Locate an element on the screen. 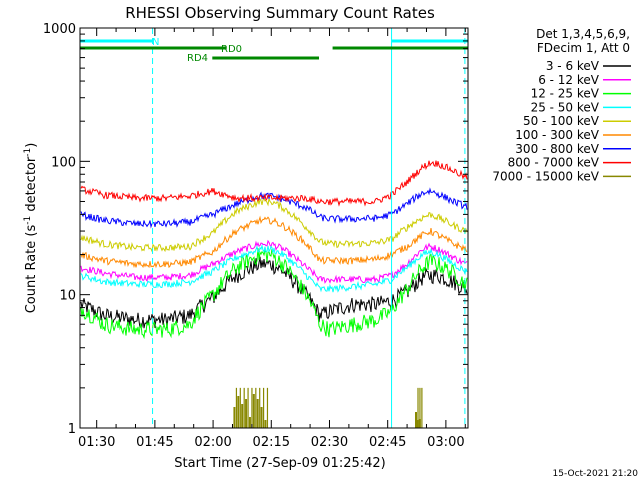 The height and width of the screenshot is (480, 640). legend-label-12-25-kev: 12 - 25 keV is located at coordinates (565, 94).